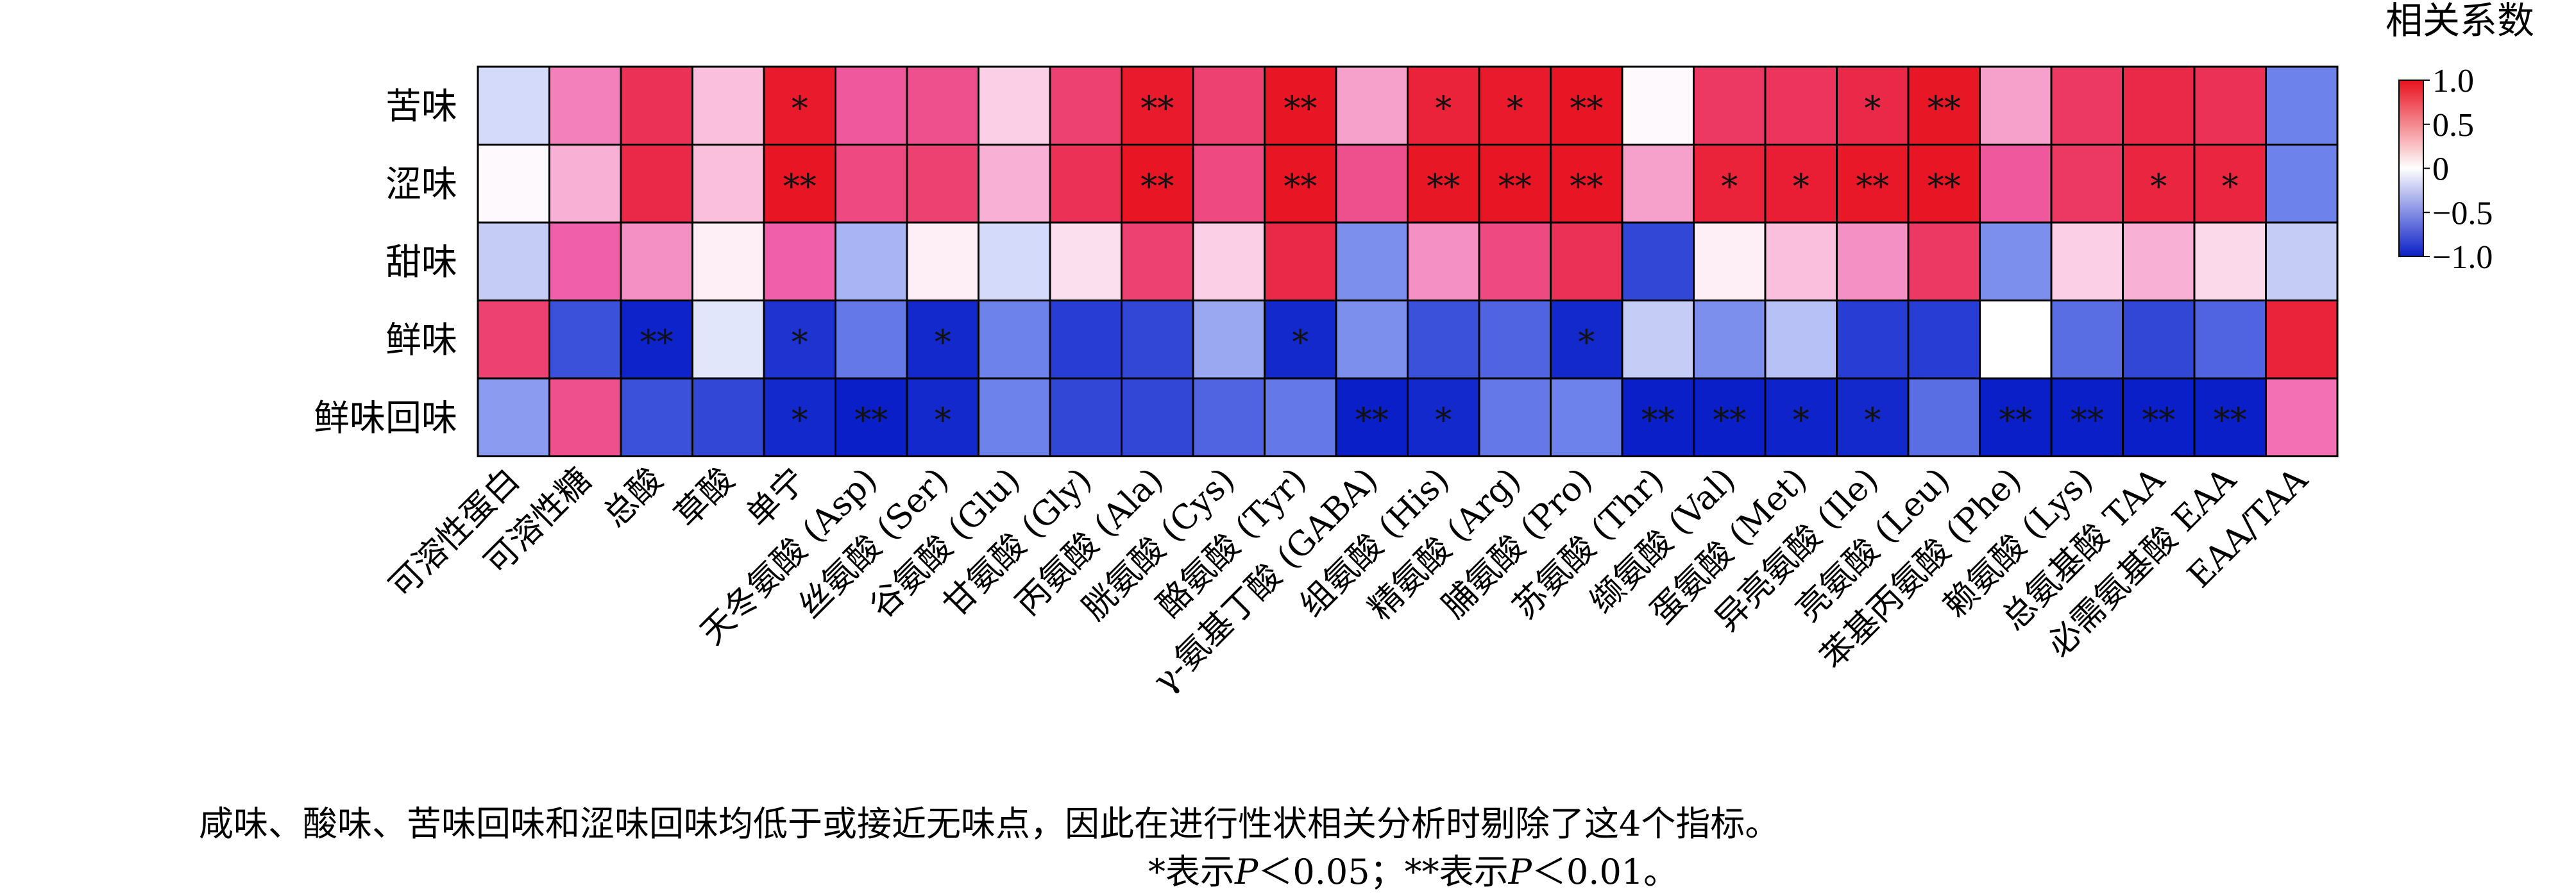 Image resolution: width=2576 pixels, height=894 pixels. I want to click on footnote-threshold1: ＜0.05；**表示, so click(1383, 872).